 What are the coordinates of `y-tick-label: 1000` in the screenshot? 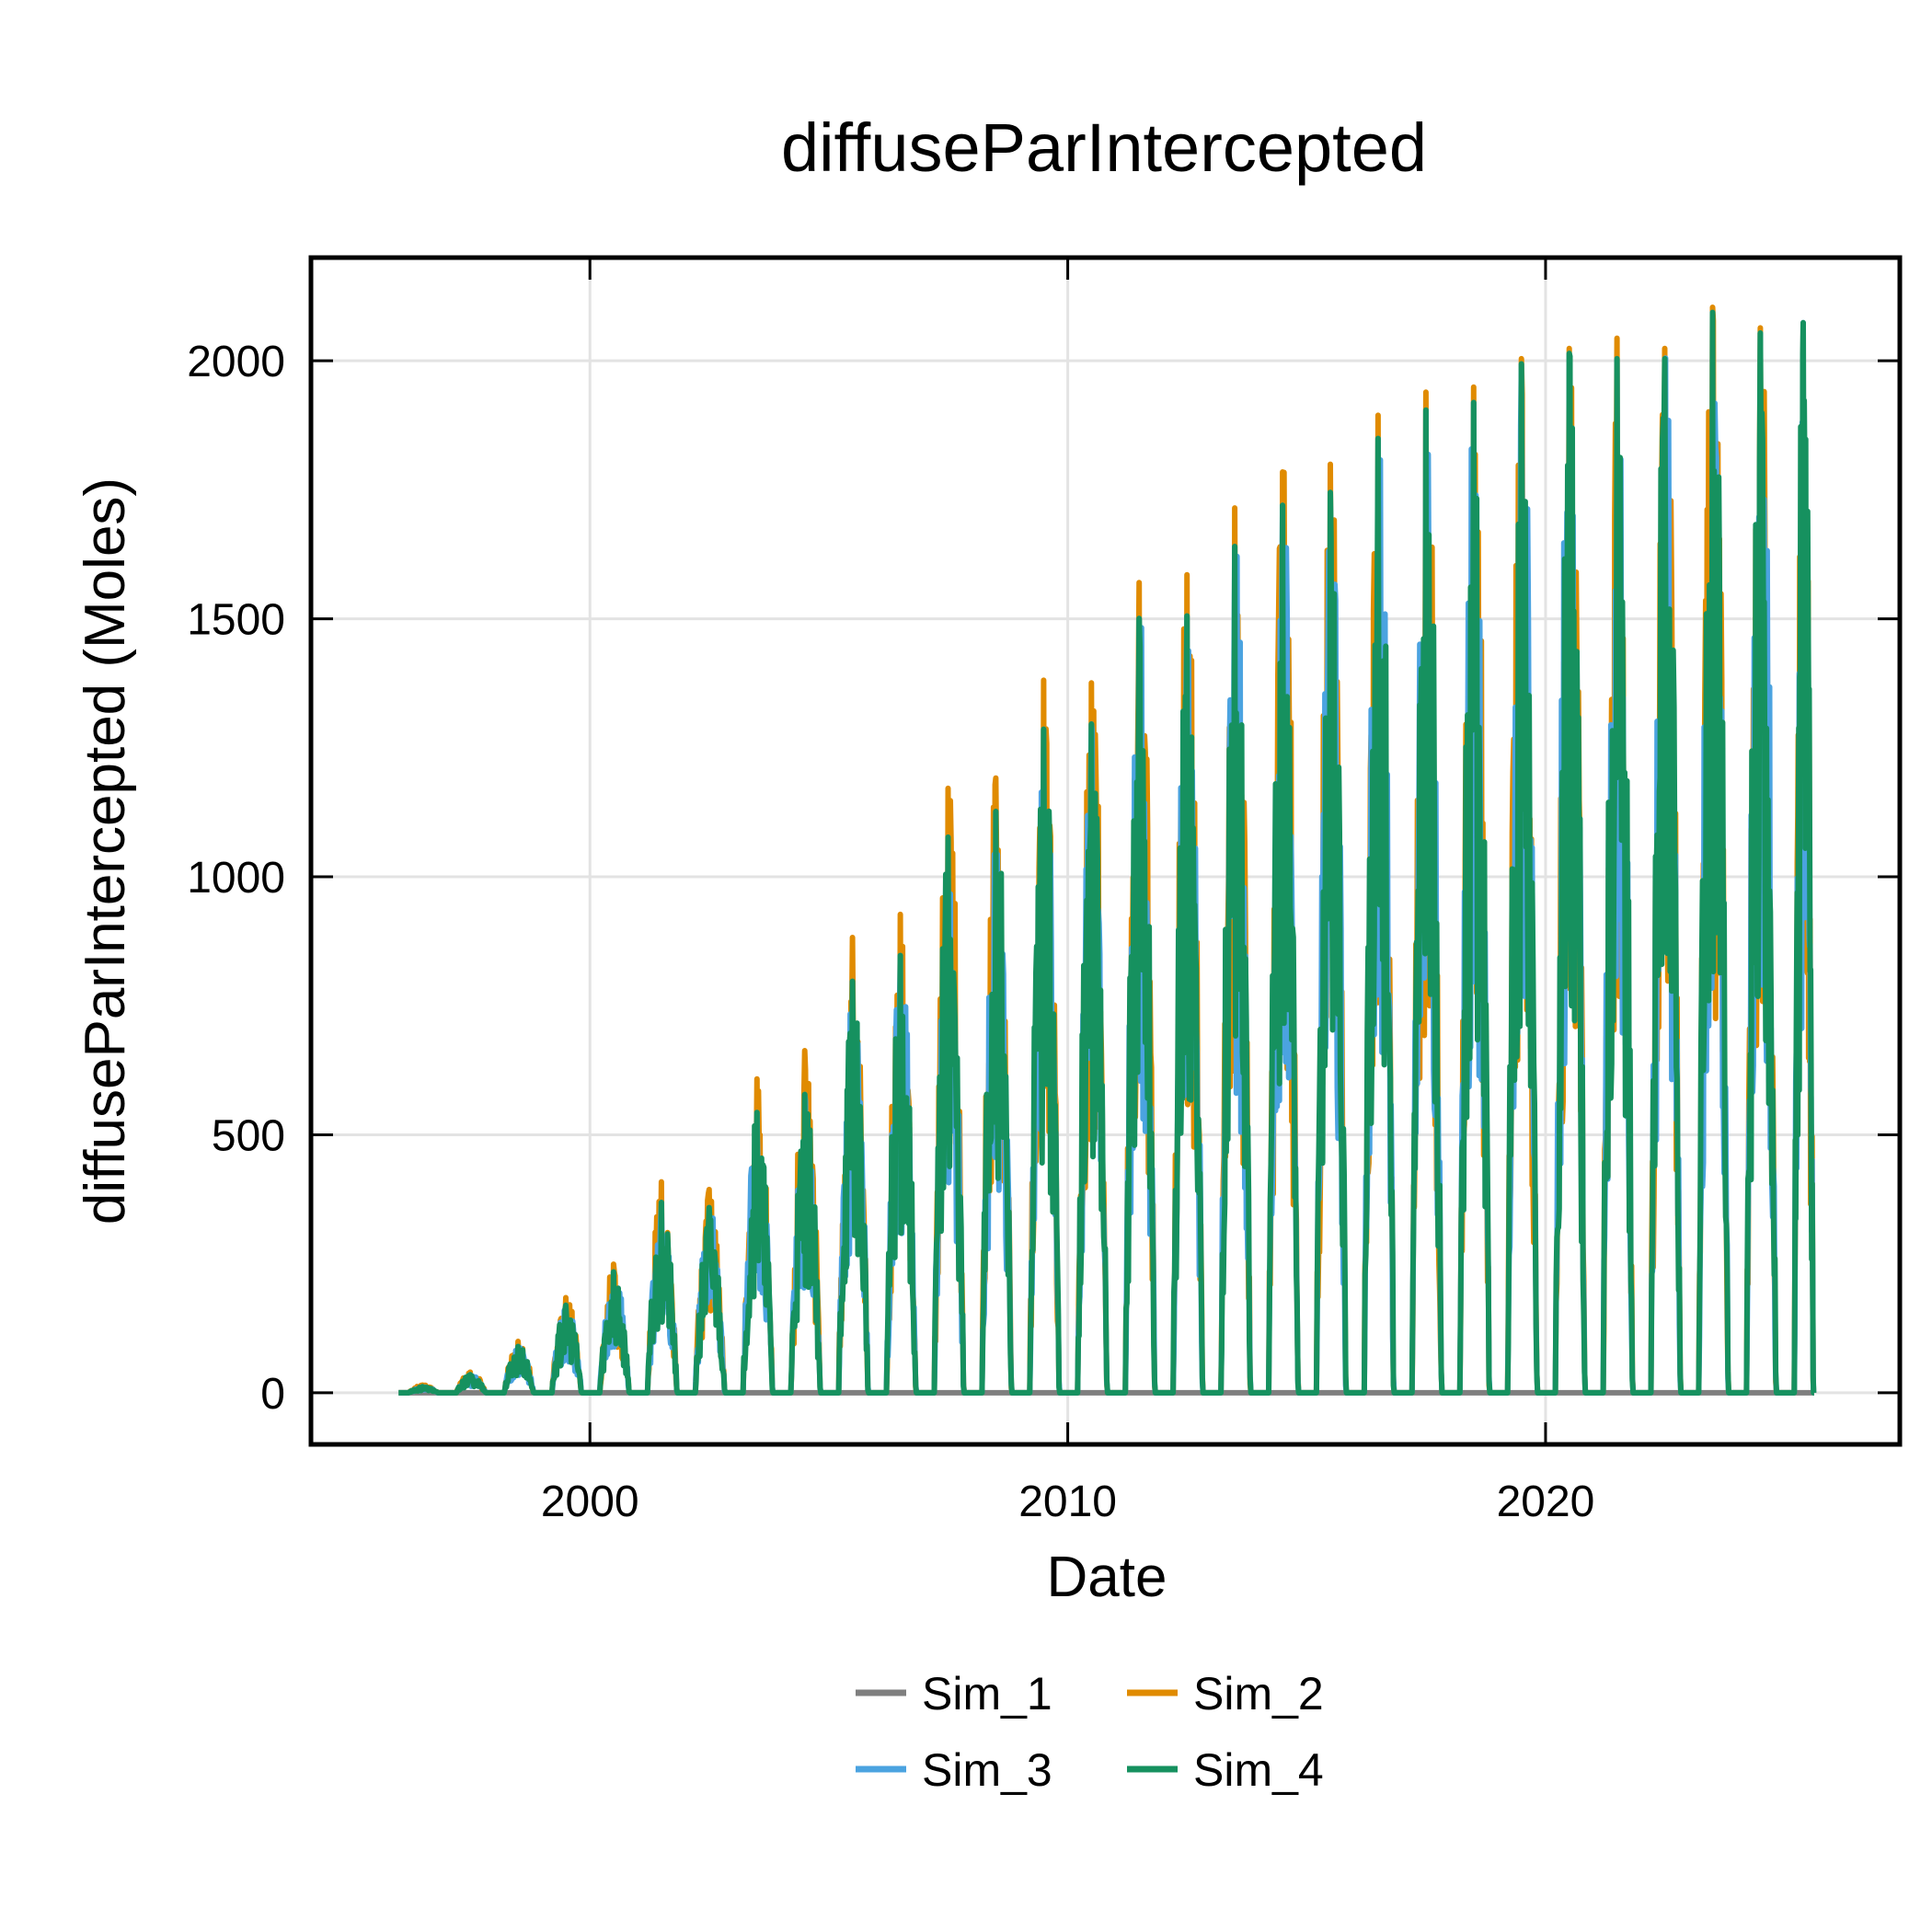 It's located at (236, 878).